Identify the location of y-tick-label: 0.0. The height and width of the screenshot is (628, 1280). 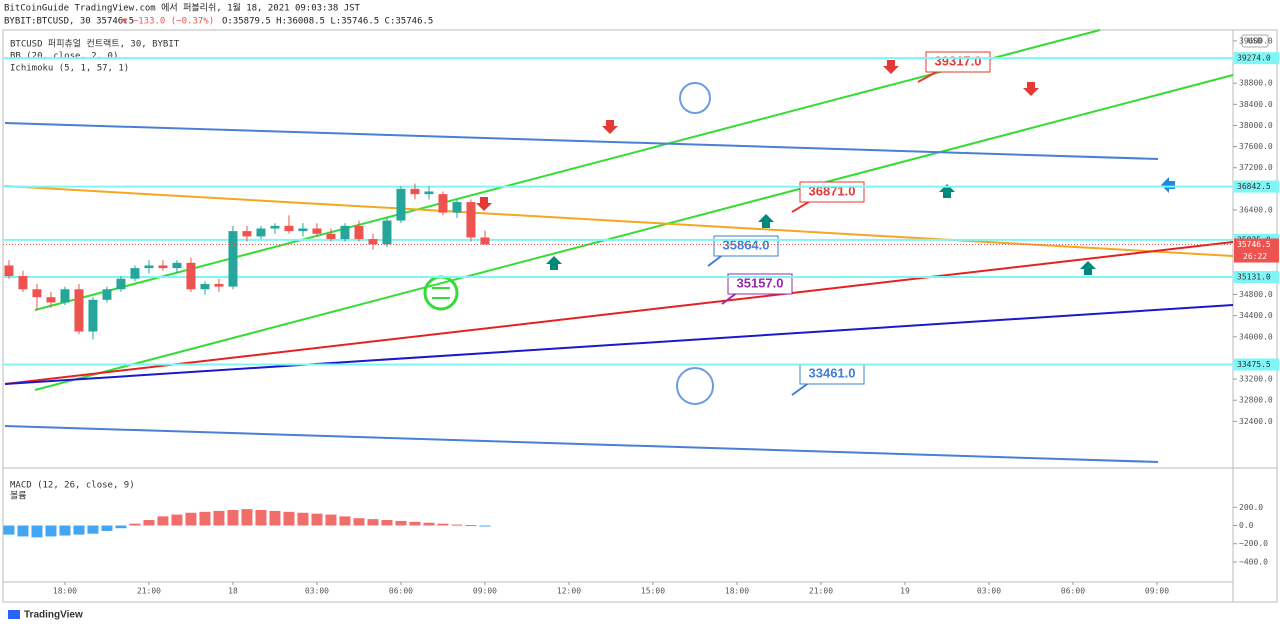
(1246, 525).